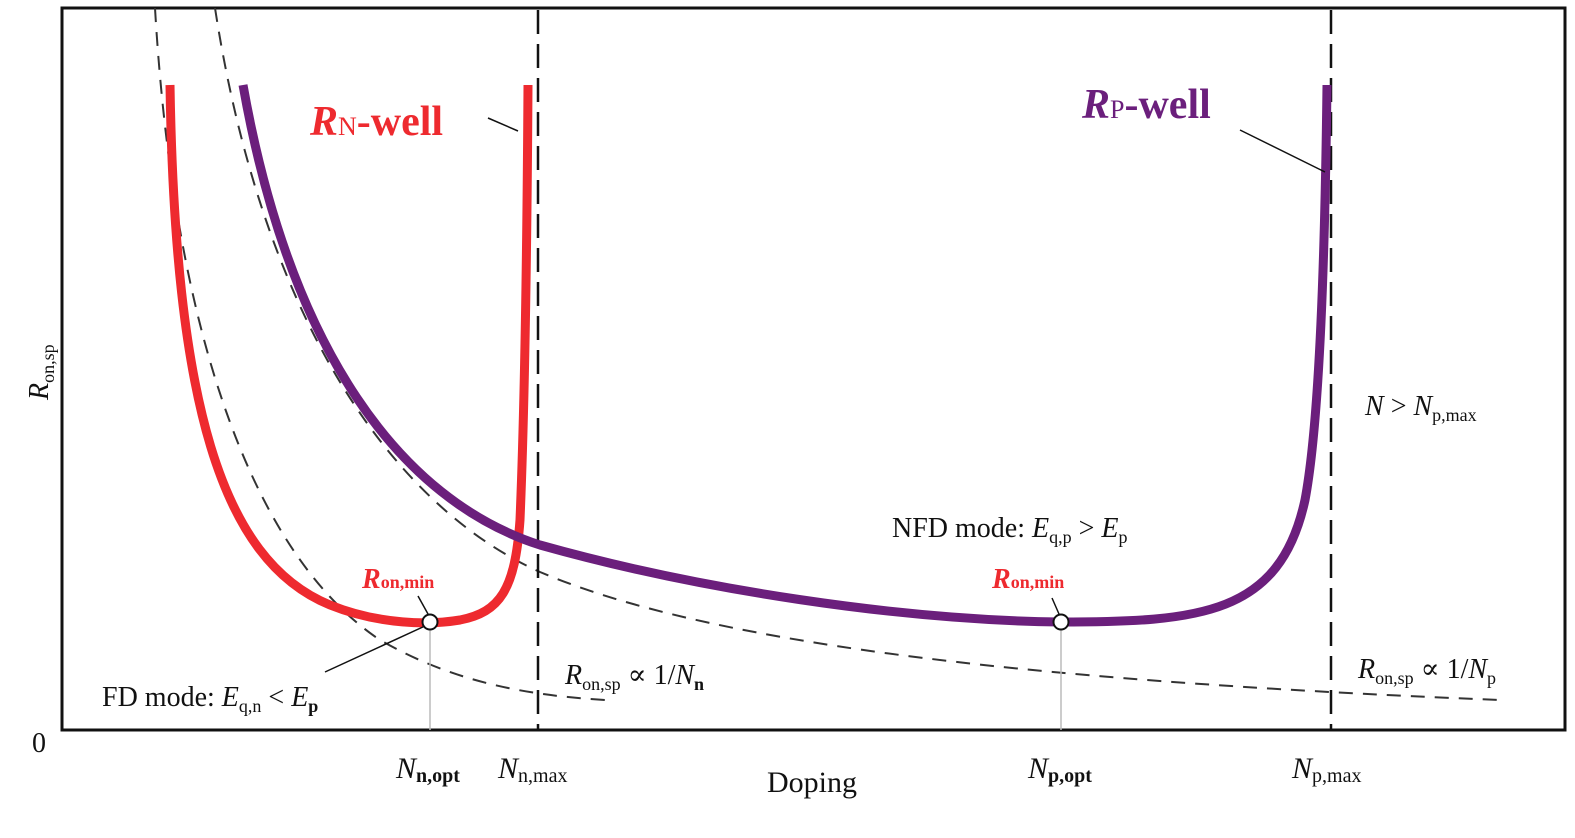 The height and width of the screenshot is (838, 1575). What do you see at coordinates (812, 782) in the screenshot?
I see `x-axis-label: Doping` at bounding box center [812, 782].